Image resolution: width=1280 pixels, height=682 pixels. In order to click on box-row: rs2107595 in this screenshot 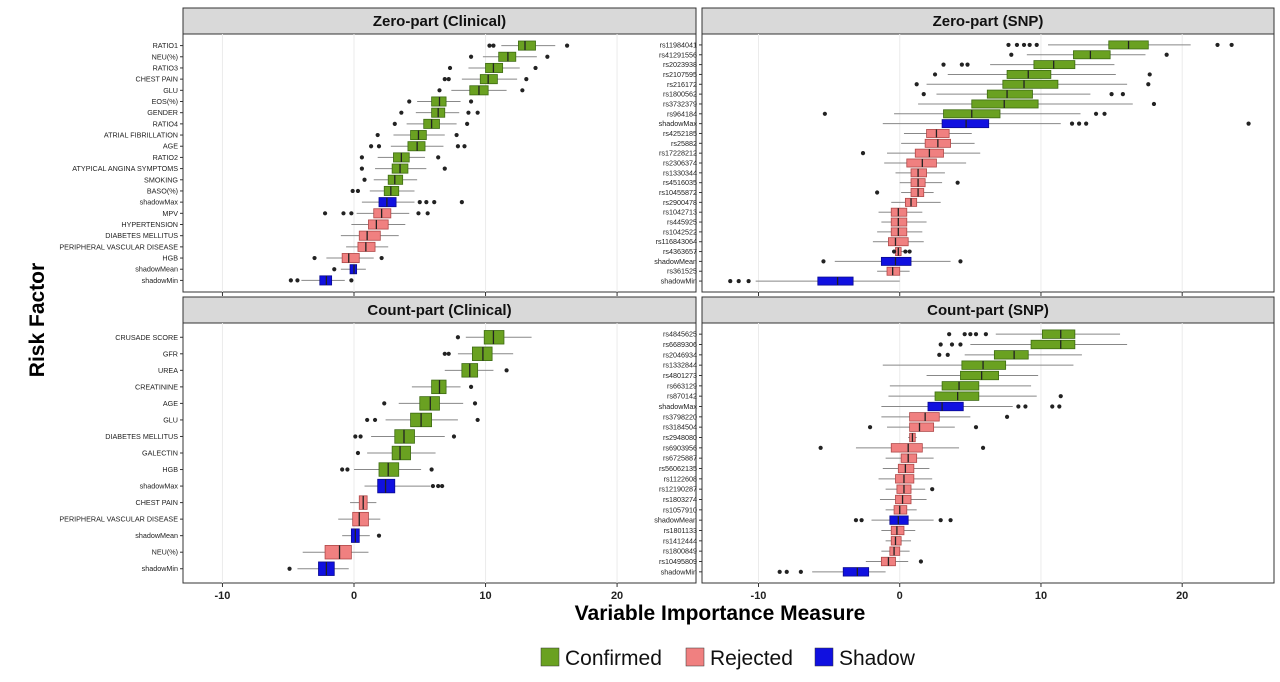, I will do `click(907, 74)`.